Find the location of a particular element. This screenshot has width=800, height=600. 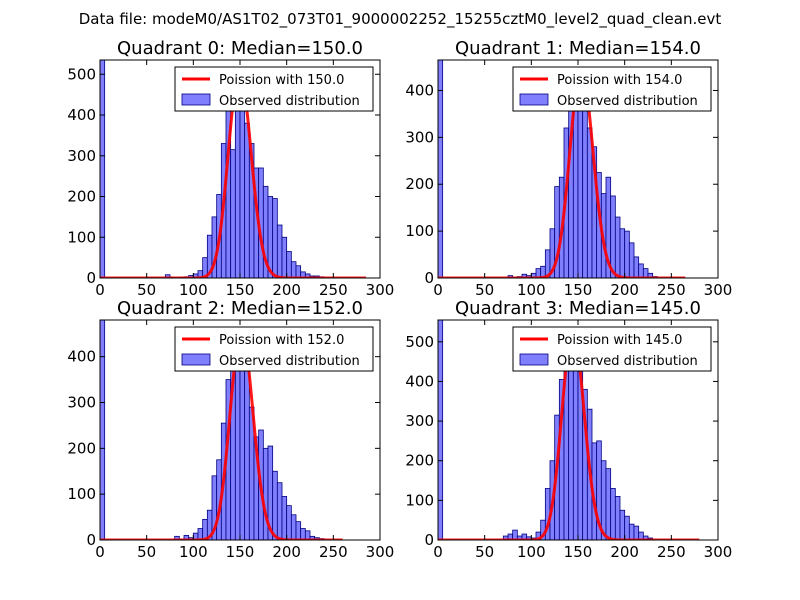

subplot-title: Quadrant 1: Median=154.0 is located at coordinates (578, 48).